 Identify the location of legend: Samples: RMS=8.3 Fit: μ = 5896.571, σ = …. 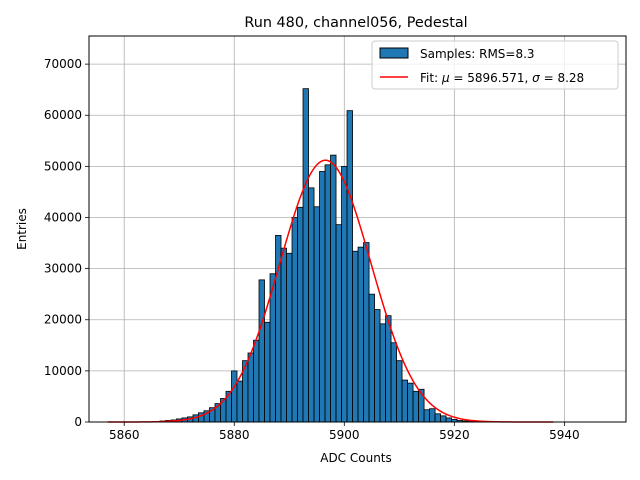
(495, 65).